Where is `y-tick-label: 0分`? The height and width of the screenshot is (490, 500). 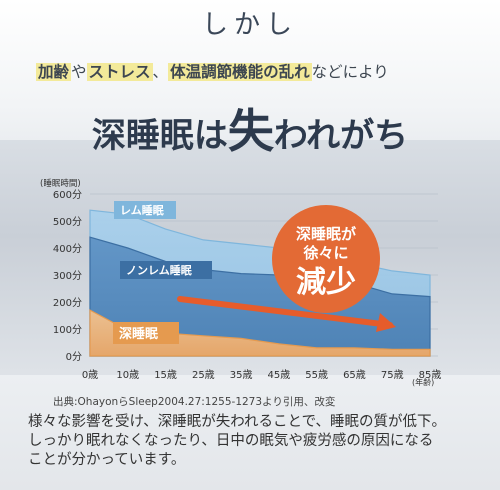 y-tick-label: 0分 is located at coordinates (74, 357).